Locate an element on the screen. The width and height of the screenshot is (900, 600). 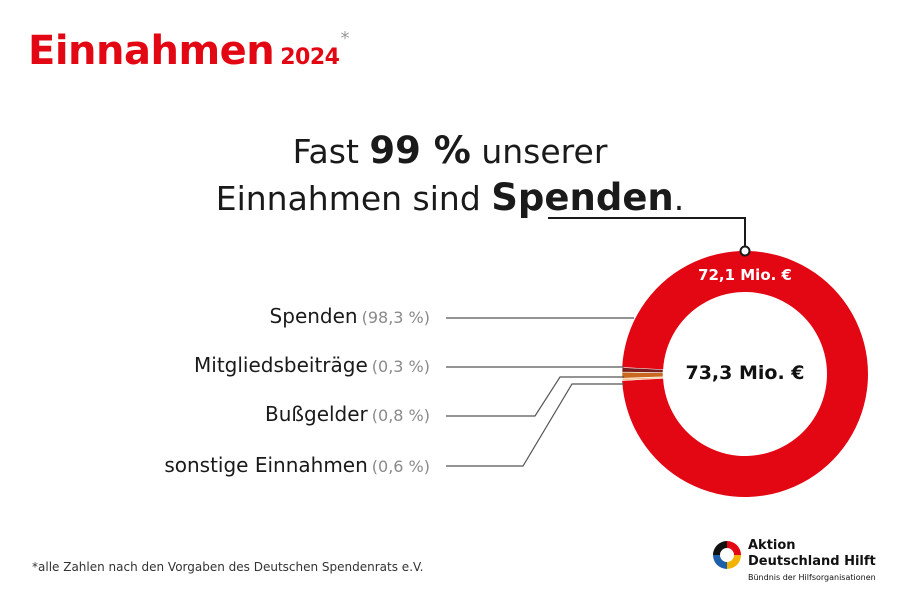
legend-item-mitgliedsbeitraege: Mitgliedsbeiträge (0,3 %) is located at coordinates (312, 365).